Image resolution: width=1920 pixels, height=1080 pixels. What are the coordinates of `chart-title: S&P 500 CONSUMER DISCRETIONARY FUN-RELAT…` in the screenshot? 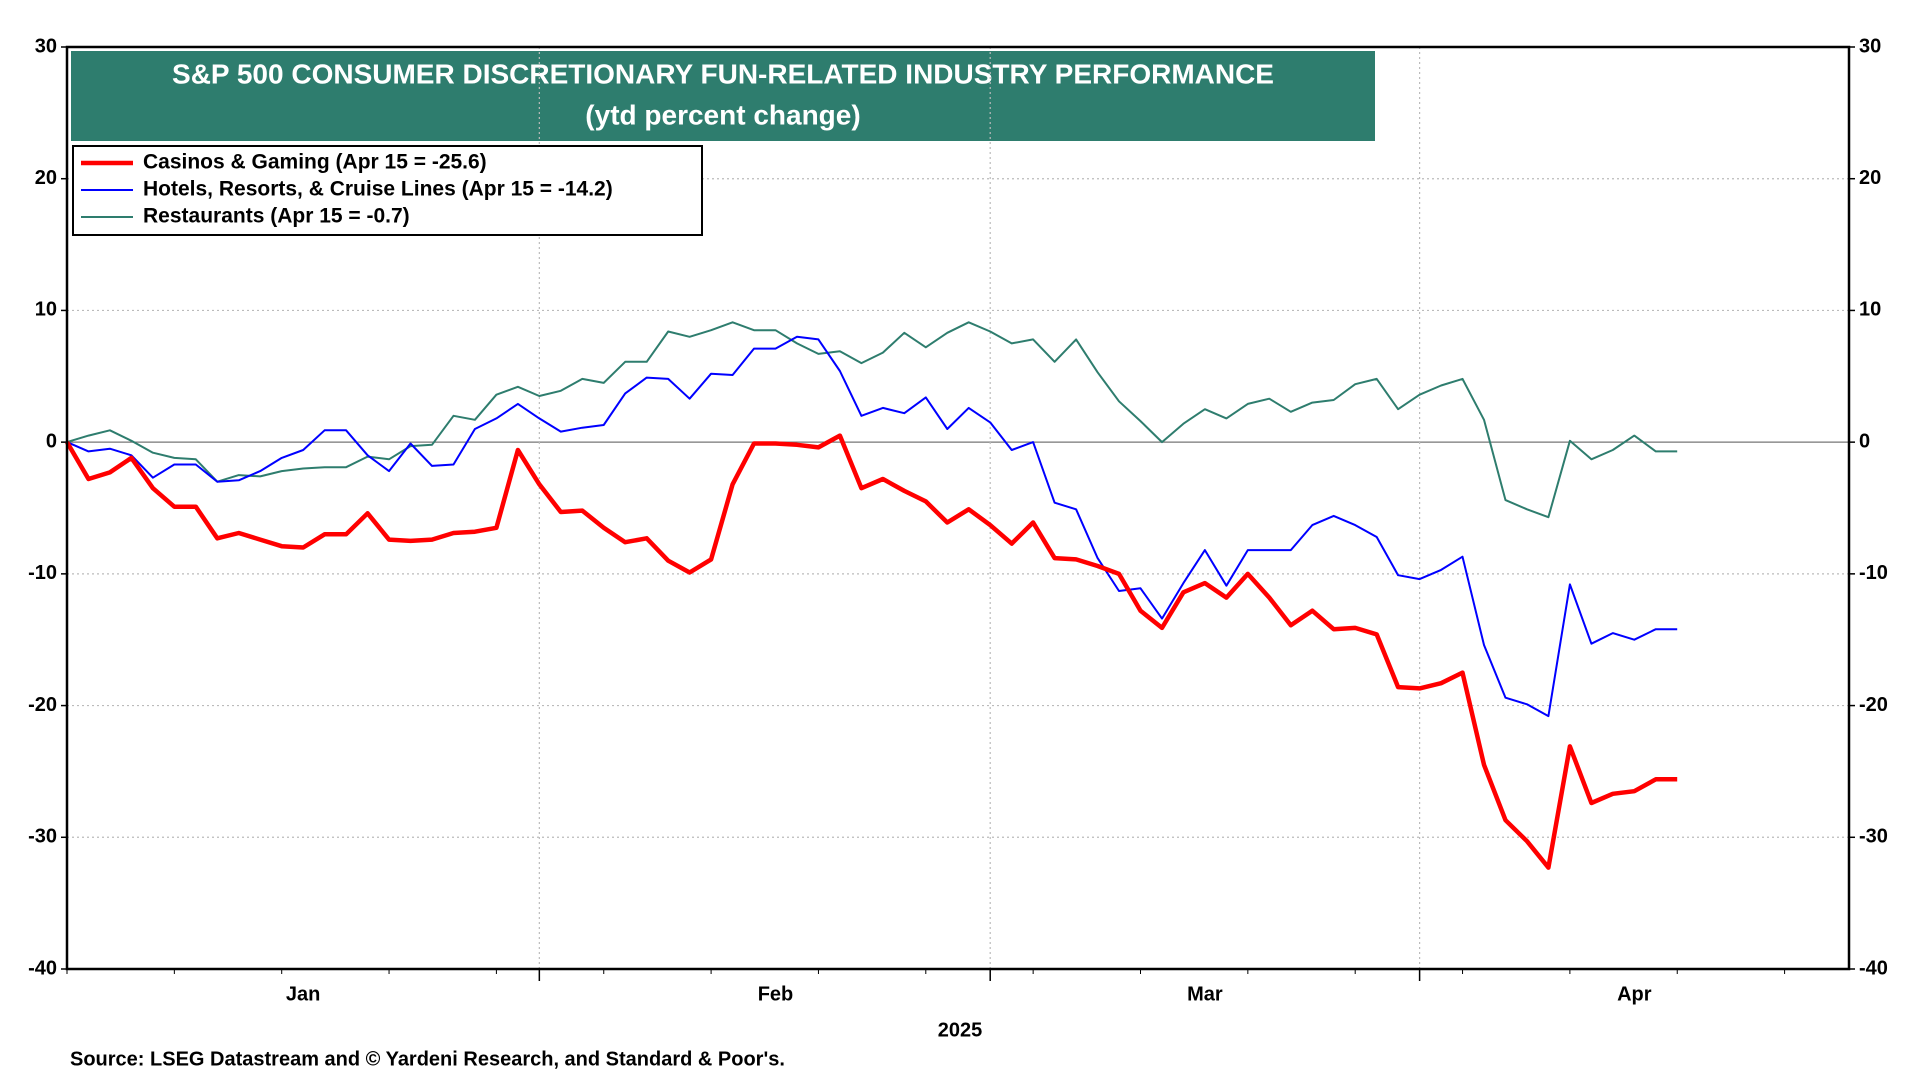 It's located at (723, 73).